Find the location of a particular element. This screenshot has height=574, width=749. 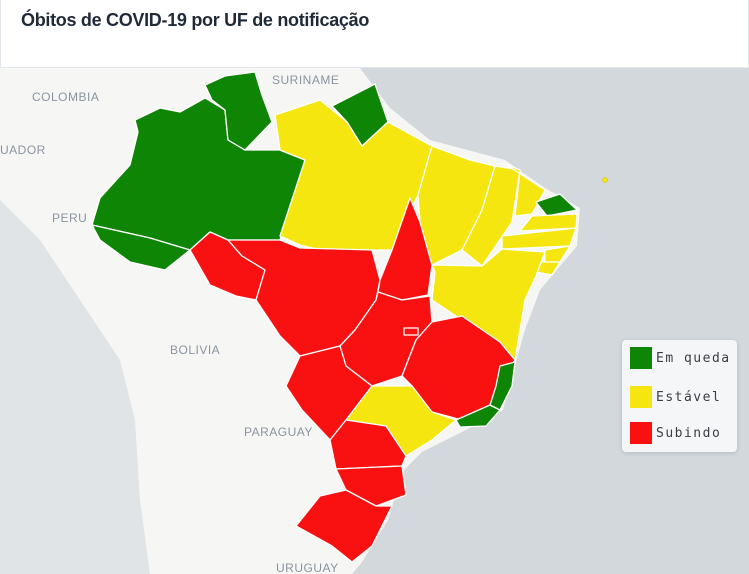

state-sc is located at coordinates (371, 486).